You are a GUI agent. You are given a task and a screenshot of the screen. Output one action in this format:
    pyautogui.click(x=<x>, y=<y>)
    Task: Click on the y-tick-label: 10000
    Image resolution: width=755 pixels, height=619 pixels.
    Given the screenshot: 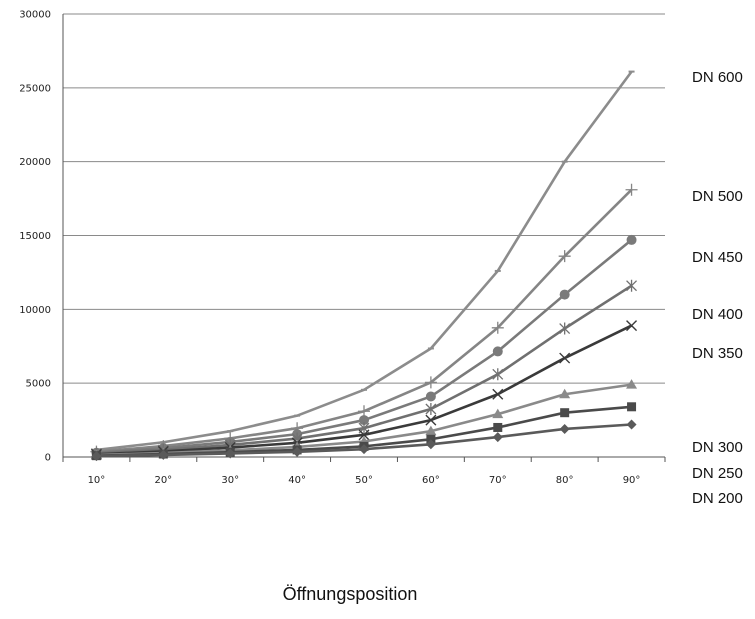 What is the action you would take?
    pyautogui.click(x=35, y=310)
    